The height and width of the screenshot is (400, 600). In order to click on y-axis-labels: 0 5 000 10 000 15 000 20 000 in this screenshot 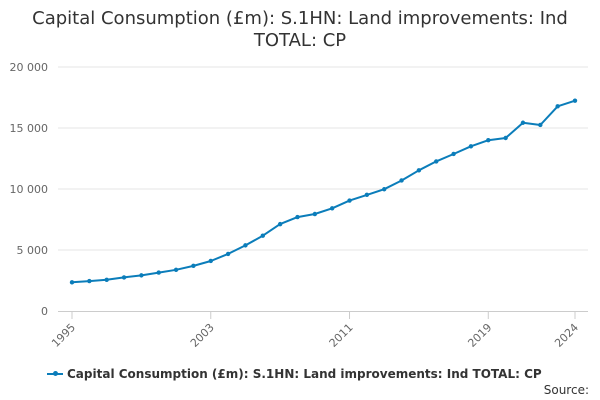, I will do `click(29, 189)`.